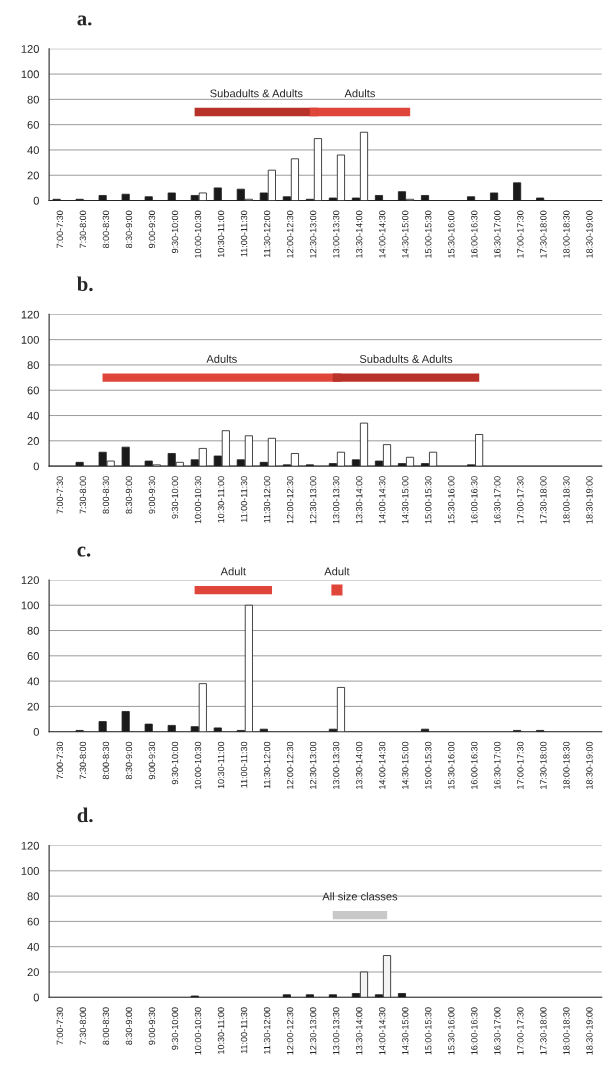 The image size is (614, 1084). I want to click on chart-title: a., so click(84, 20).